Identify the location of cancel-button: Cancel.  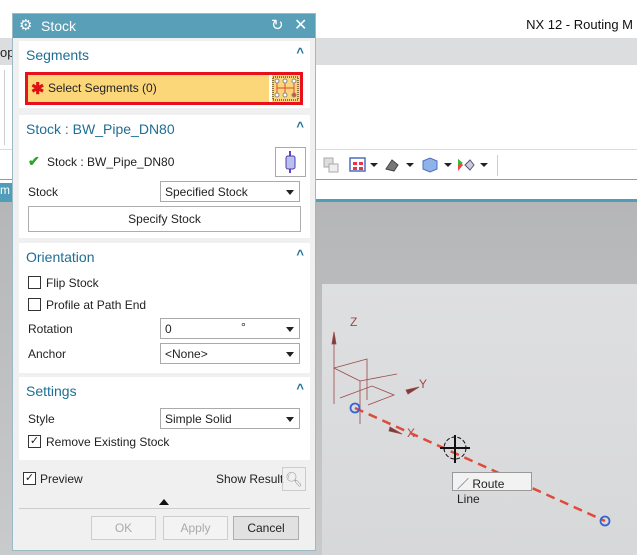
(266, 528).